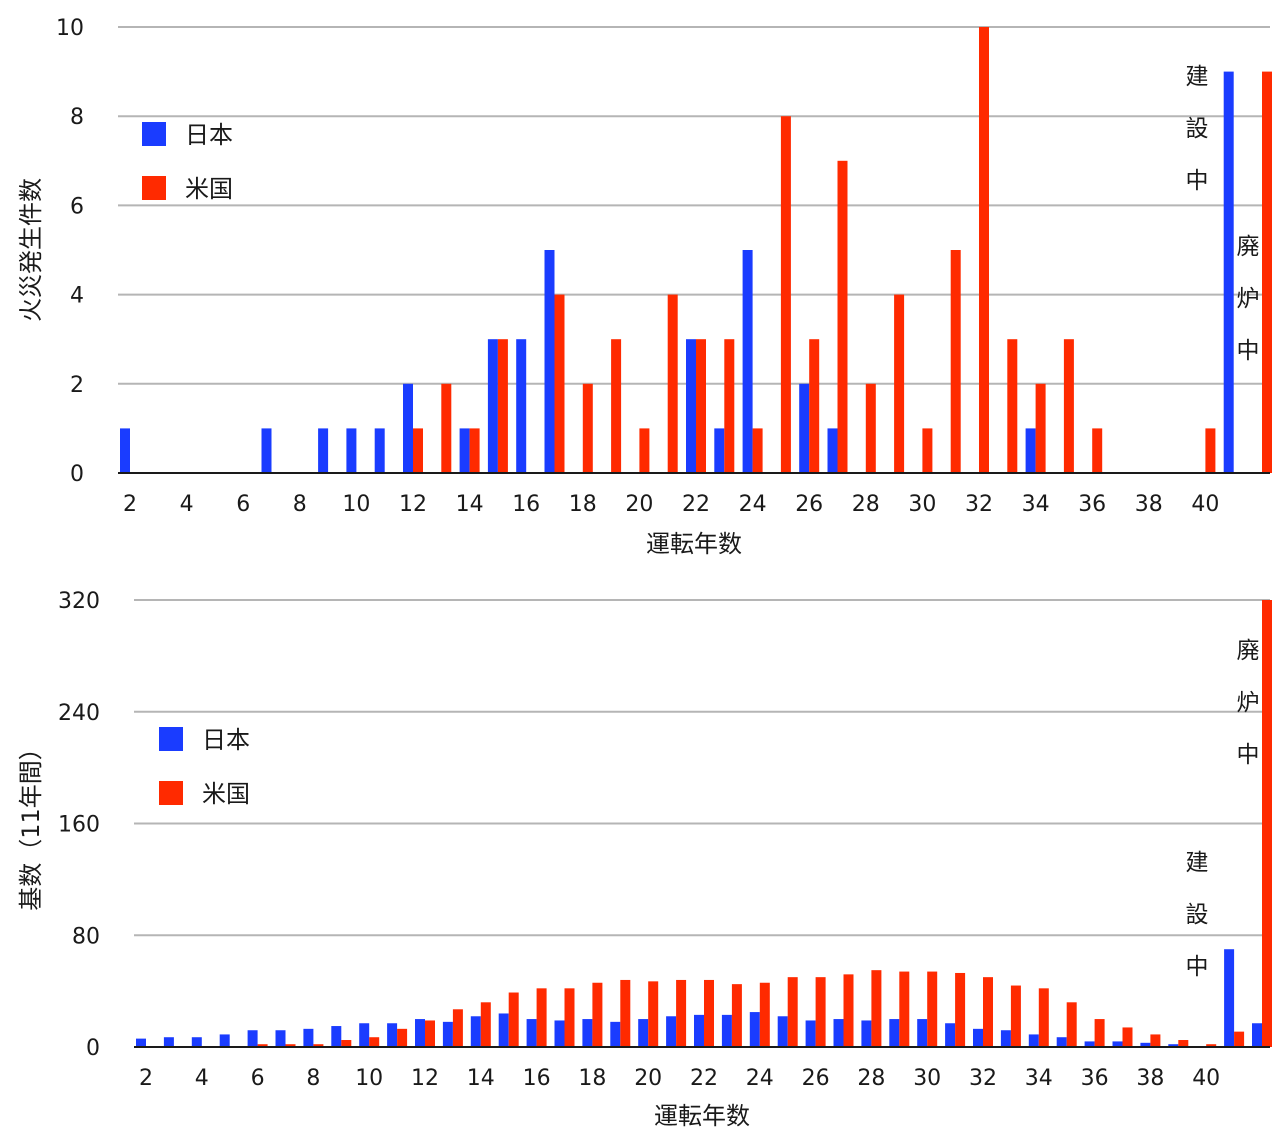  I want to click on annotation-under-construction: 建 設 中, so click(1197, 915).